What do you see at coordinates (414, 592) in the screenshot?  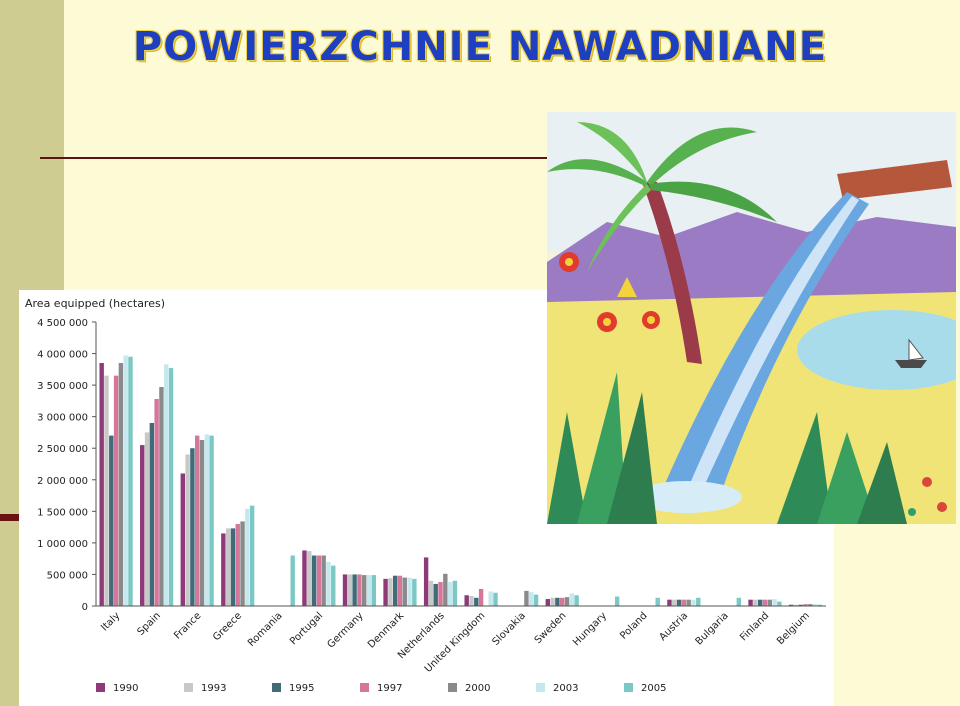 I see `bar-denmark-2005` at bounding box center [414, 592].